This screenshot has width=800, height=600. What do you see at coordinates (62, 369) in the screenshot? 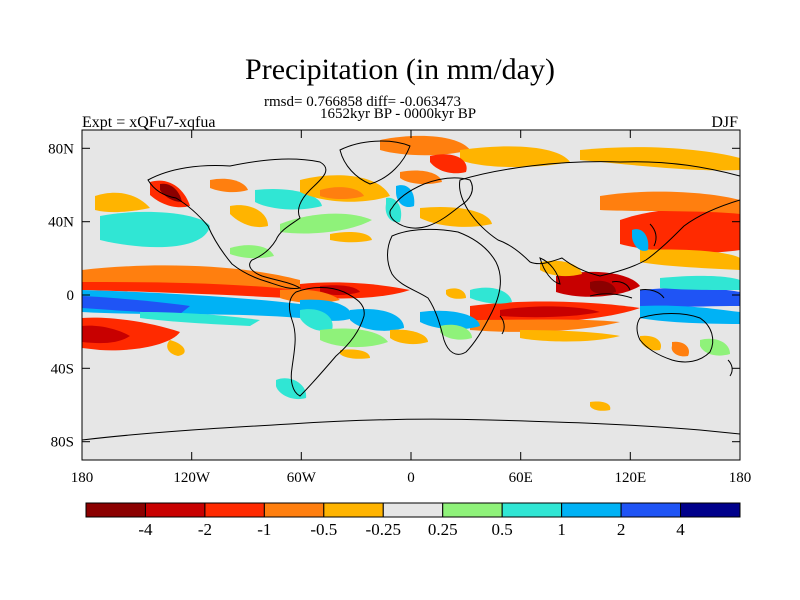
I see `lat-tick-label: 40S` at bounding box center [62, 369].